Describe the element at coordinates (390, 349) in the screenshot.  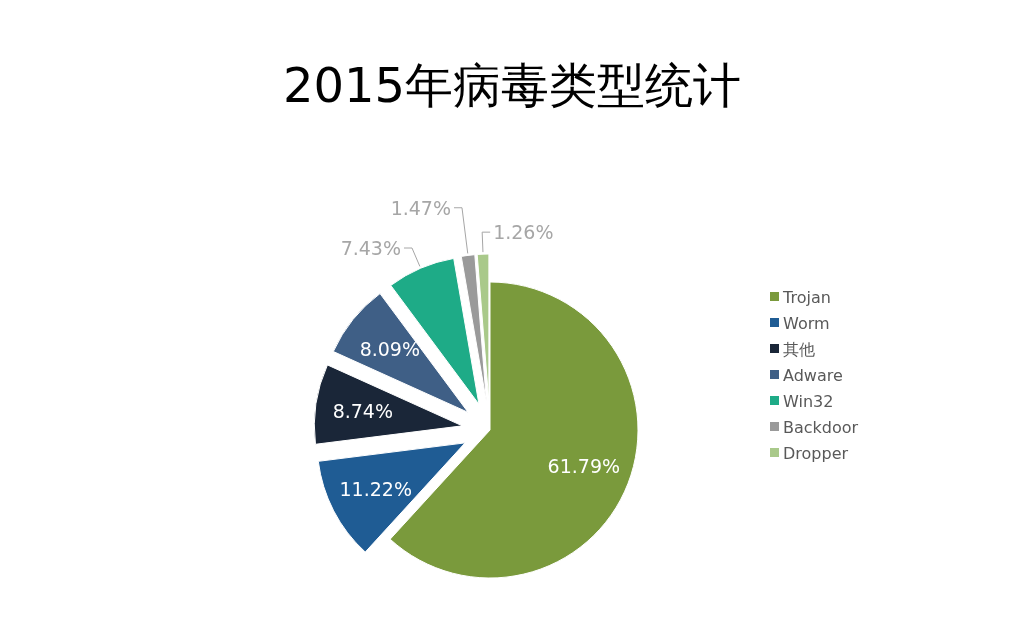
I see `data-label: 8.09%` at that location.